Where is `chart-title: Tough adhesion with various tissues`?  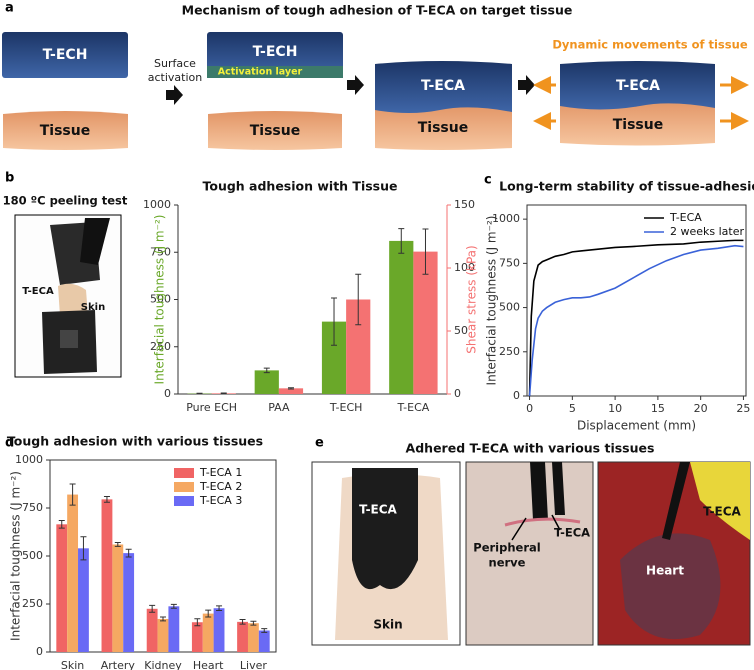 chart-title: Tough adhesion with various tissues is located at coordinates (135, 441).